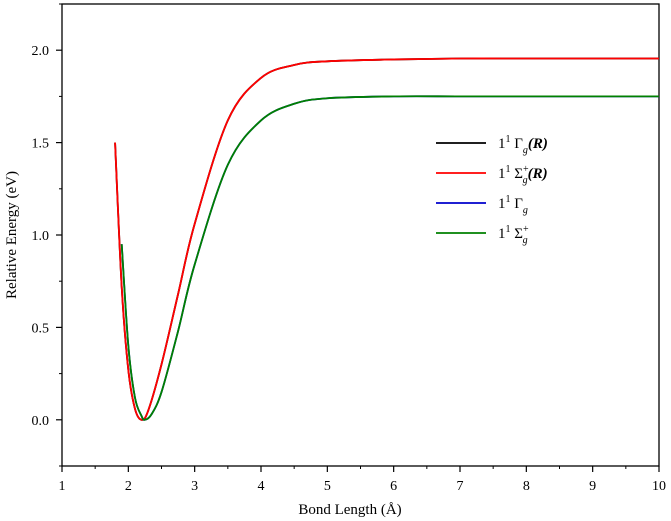 The image size is (671, 521). Describe the element at coordinates (62, 486) in the screenshot. I see `x-tick-label: 1` at that location.